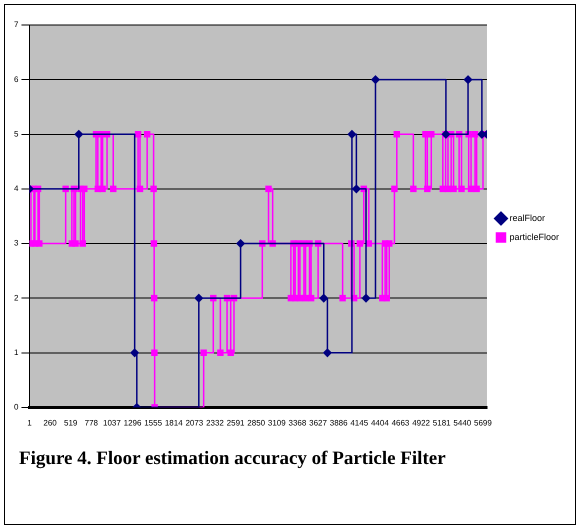 The height and width of the screenshot is (531, 582). Describe the element at coordinates (534, 237) in the screenshot. I see `legend-label: particleFloor` at that location.